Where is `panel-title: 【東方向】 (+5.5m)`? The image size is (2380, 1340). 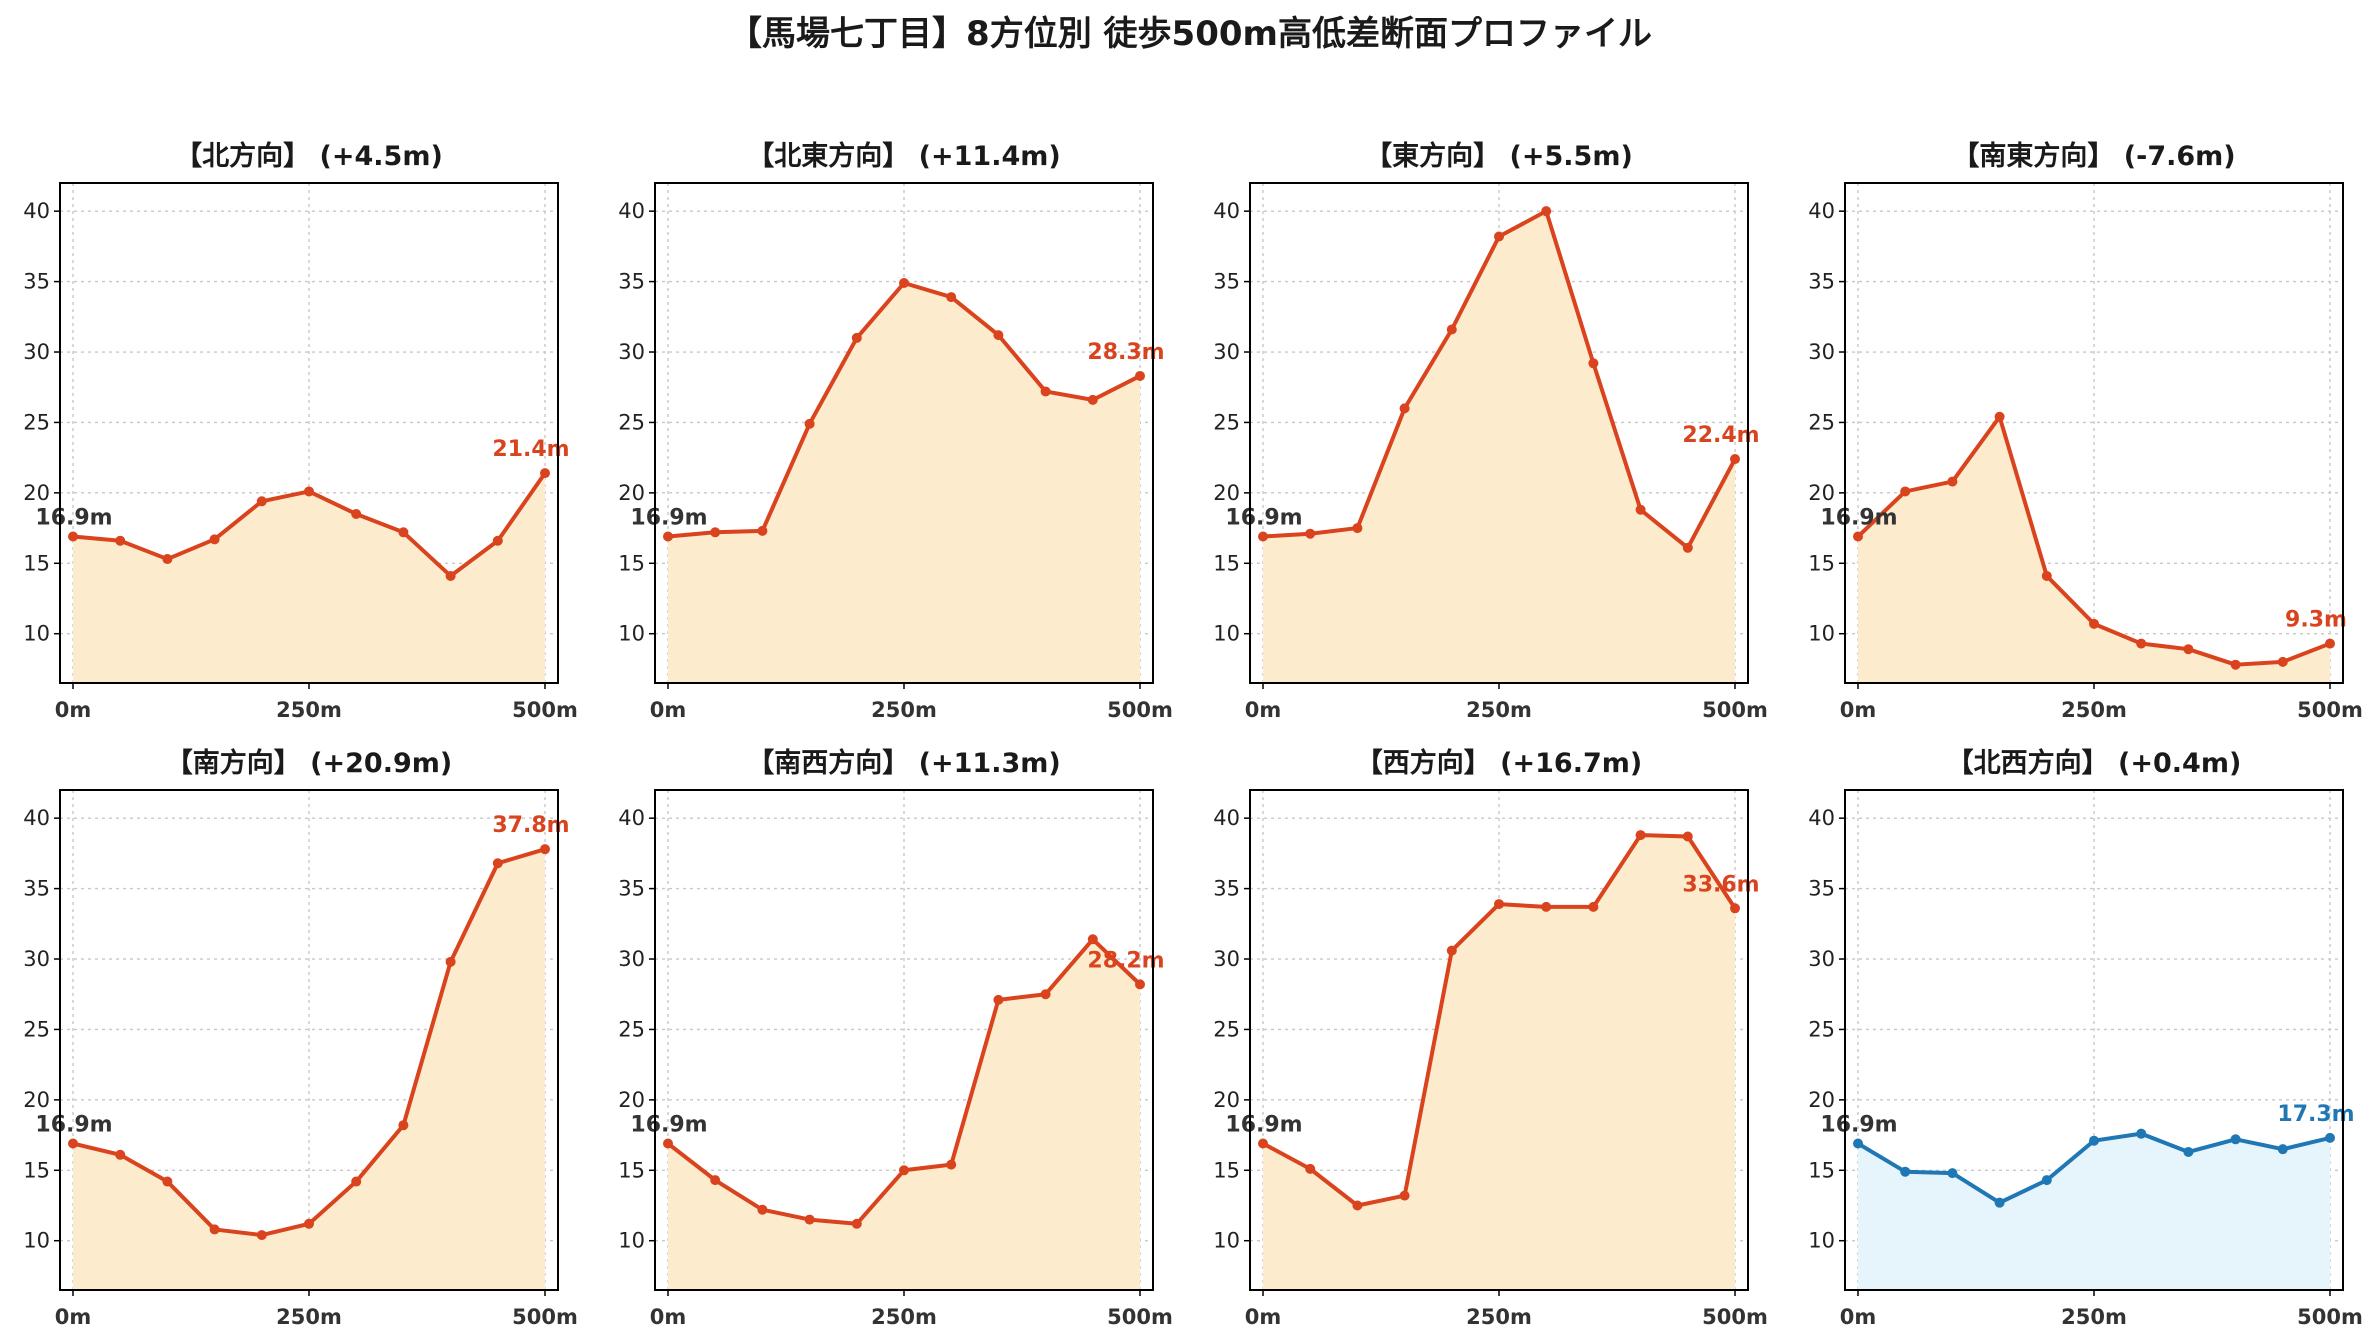 panel-title: 【東方向】 (+5.5m) is located at coordinates (1499, 156).